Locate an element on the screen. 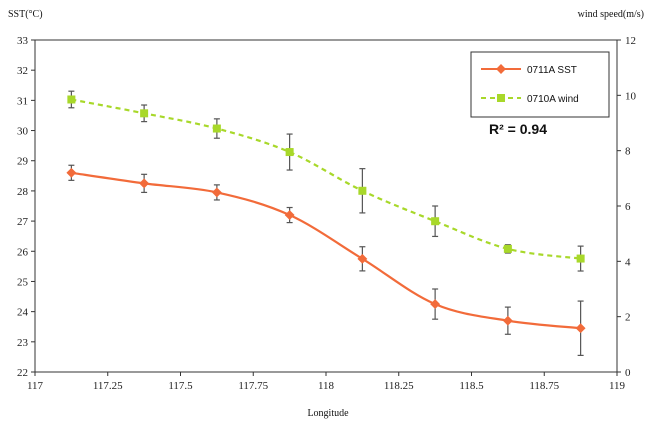  y-left-tick-label: 29 is located at coordinates (23, 162).